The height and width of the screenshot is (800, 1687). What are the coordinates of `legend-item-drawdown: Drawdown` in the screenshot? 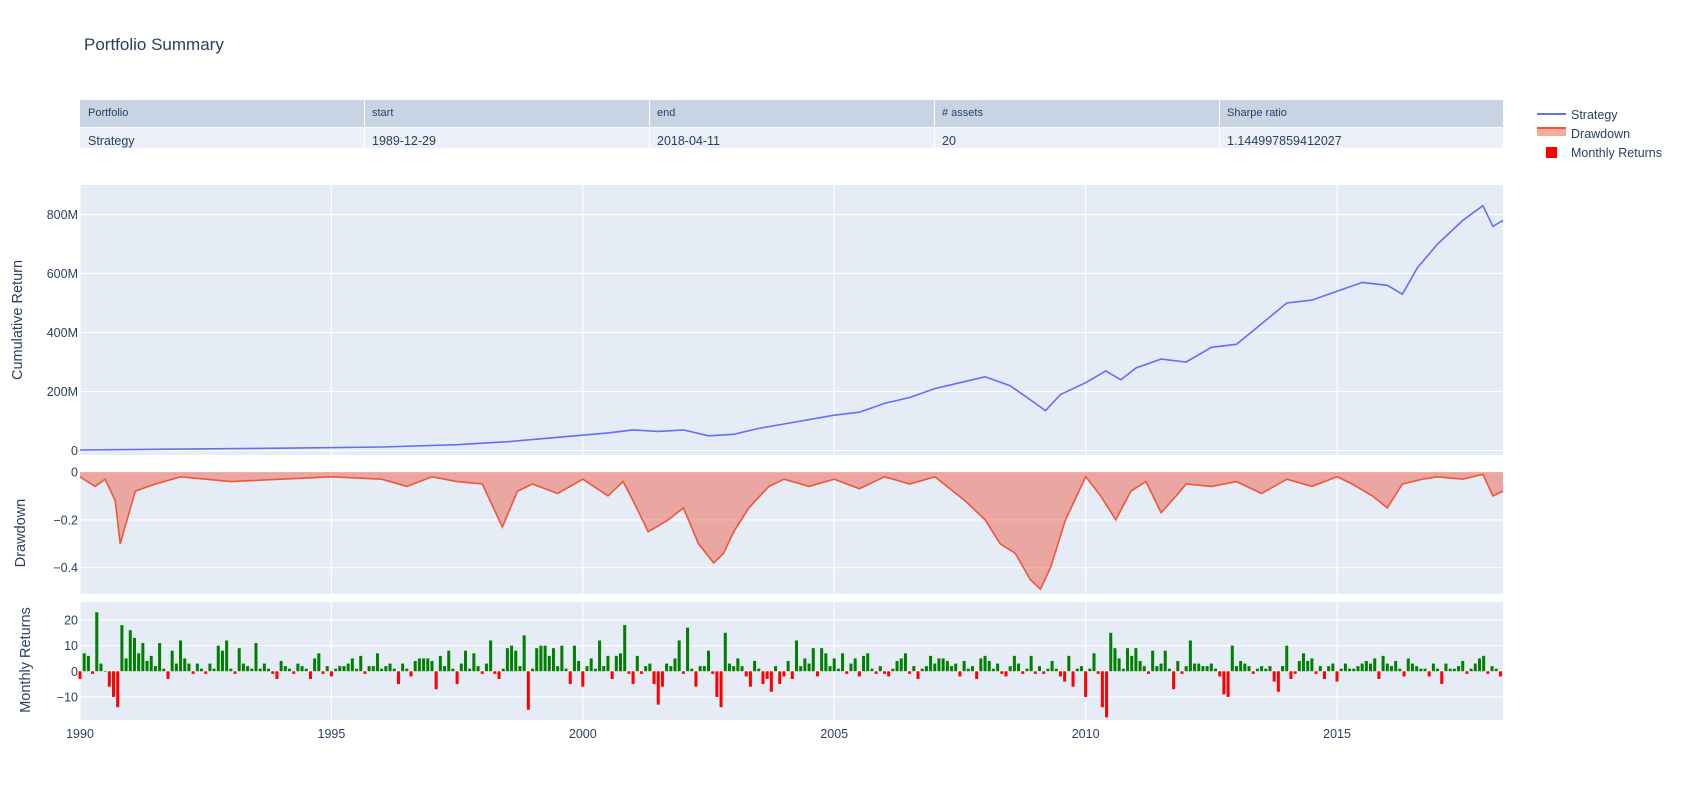 It's located at (1583, 134).